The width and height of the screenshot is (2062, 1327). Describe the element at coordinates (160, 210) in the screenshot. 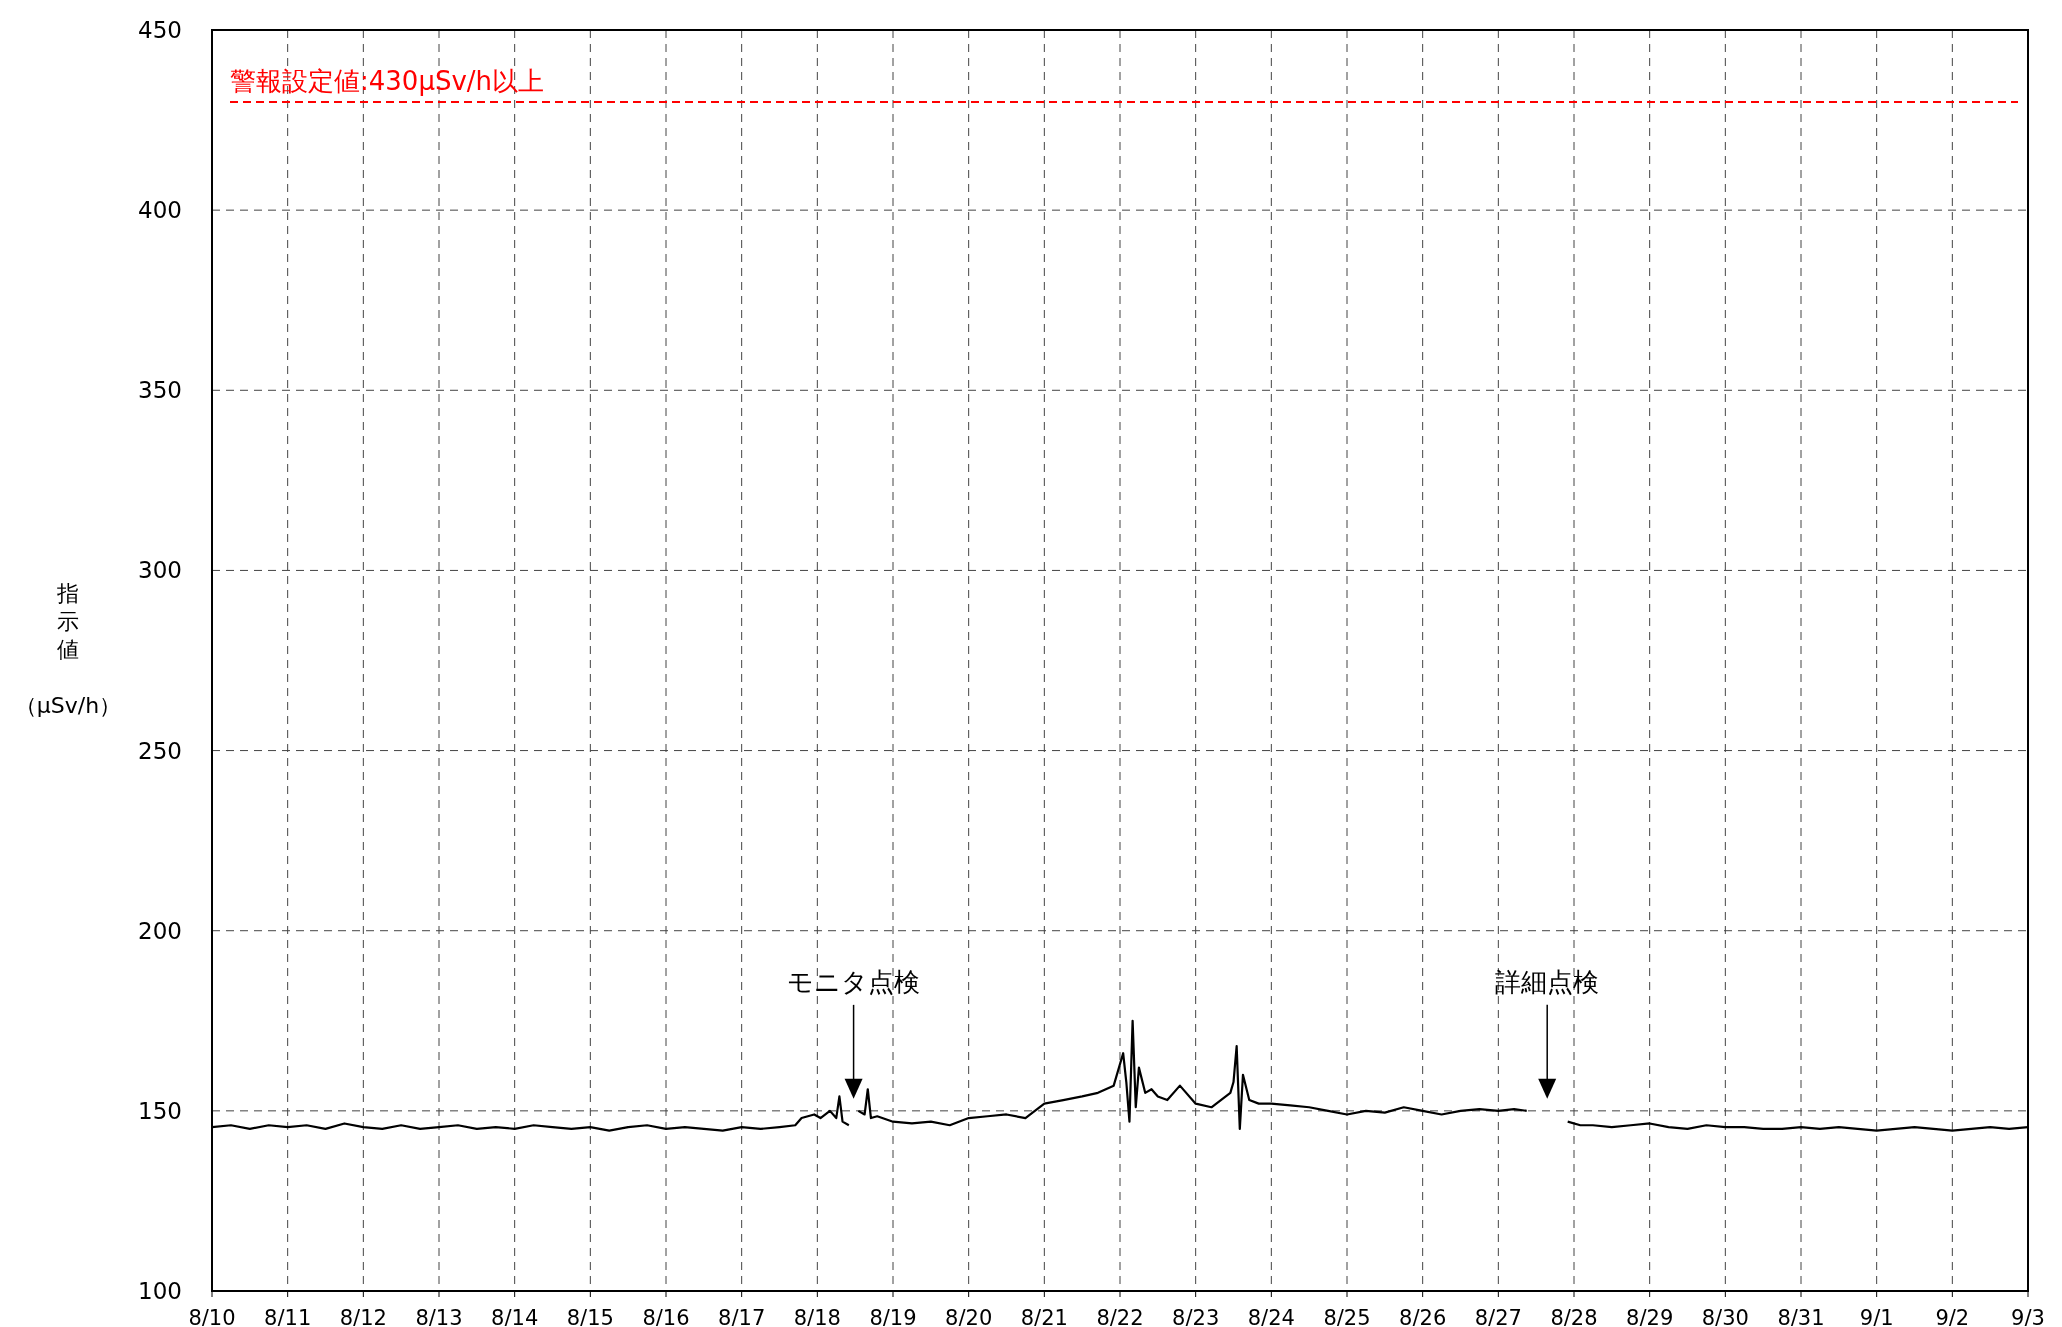

I see `y-tick-label: 400` at that location.